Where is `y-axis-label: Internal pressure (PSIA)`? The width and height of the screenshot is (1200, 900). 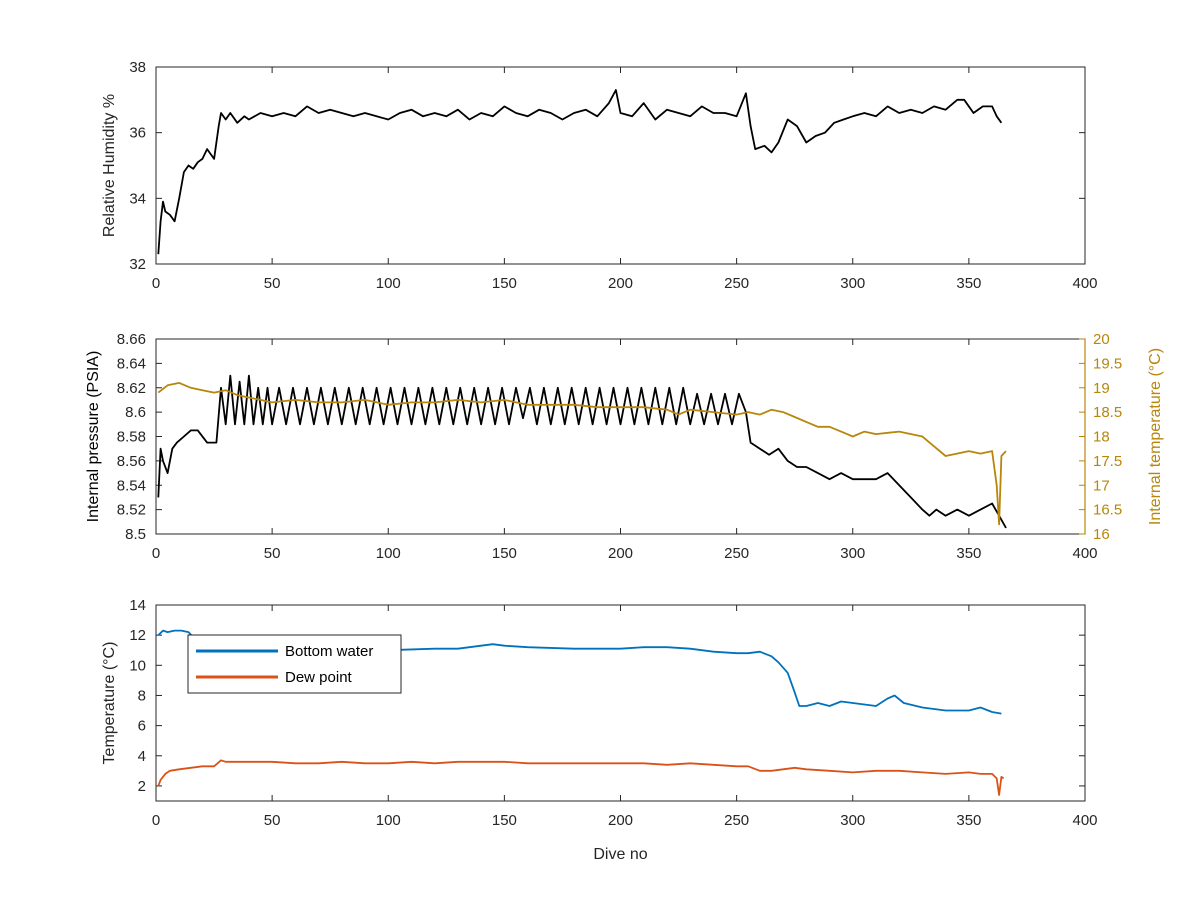 y-axis-label: Internal pressure (PSIA) is located at coordinates (93, 437).